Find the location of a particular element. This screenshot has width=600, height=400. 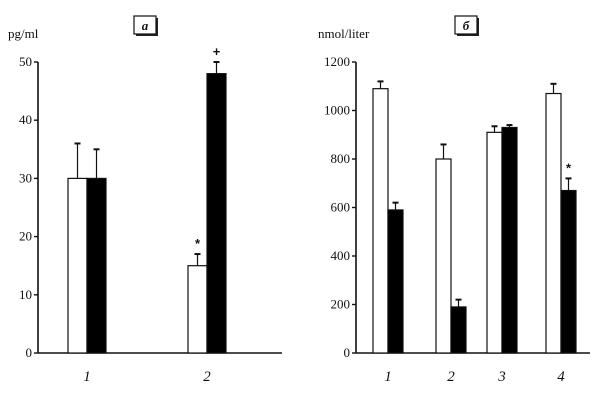

y-tick-label: 10 is located at coordinates (25, 294).